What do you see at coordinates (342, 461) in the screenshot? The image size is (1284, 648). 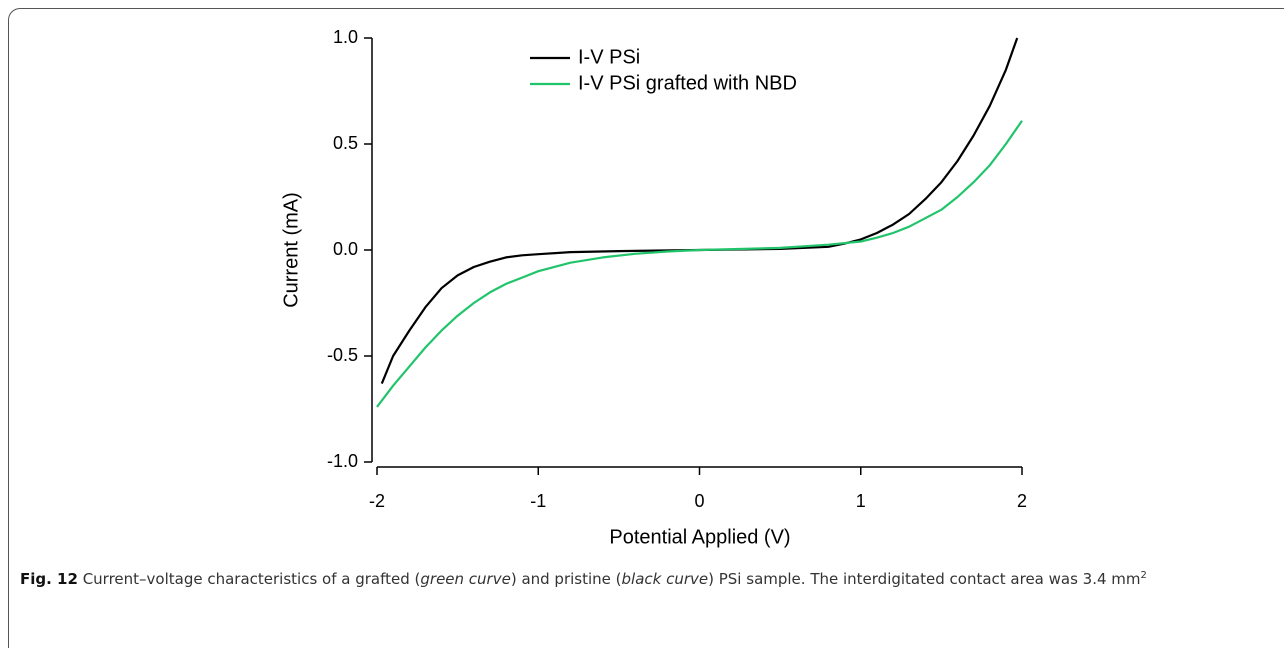 I see `y-tick-label: -1.0` at bounding box center [342, 461].